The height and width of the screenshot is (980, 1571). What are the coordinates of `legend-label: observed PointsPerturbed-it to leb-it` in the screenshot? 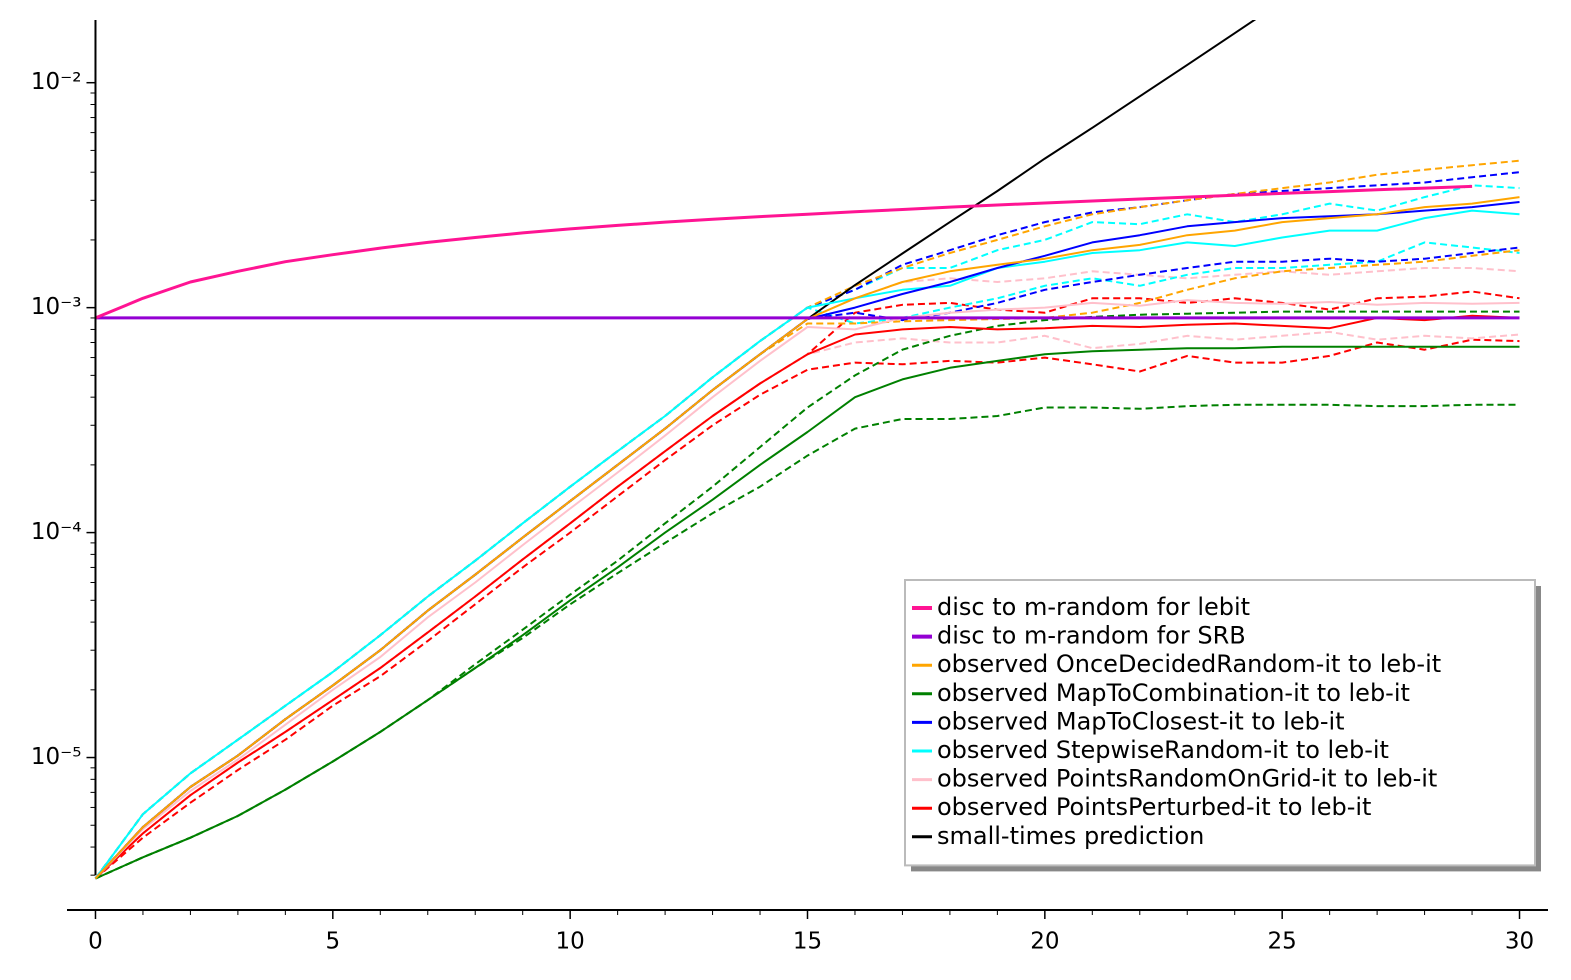 It's located at (1154, 807).